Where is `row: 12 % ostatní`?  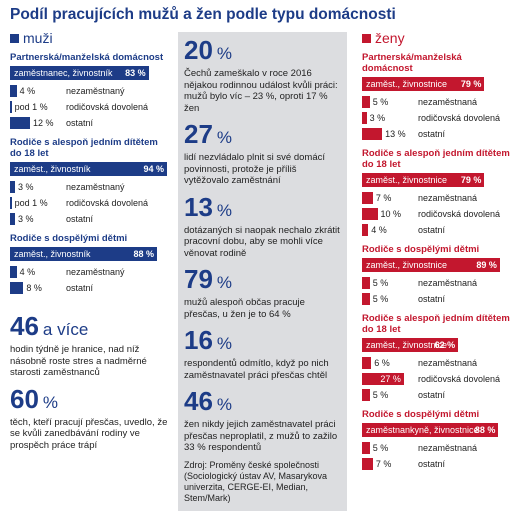
row: 12 % ostatní is located at coordinates (91, 123).